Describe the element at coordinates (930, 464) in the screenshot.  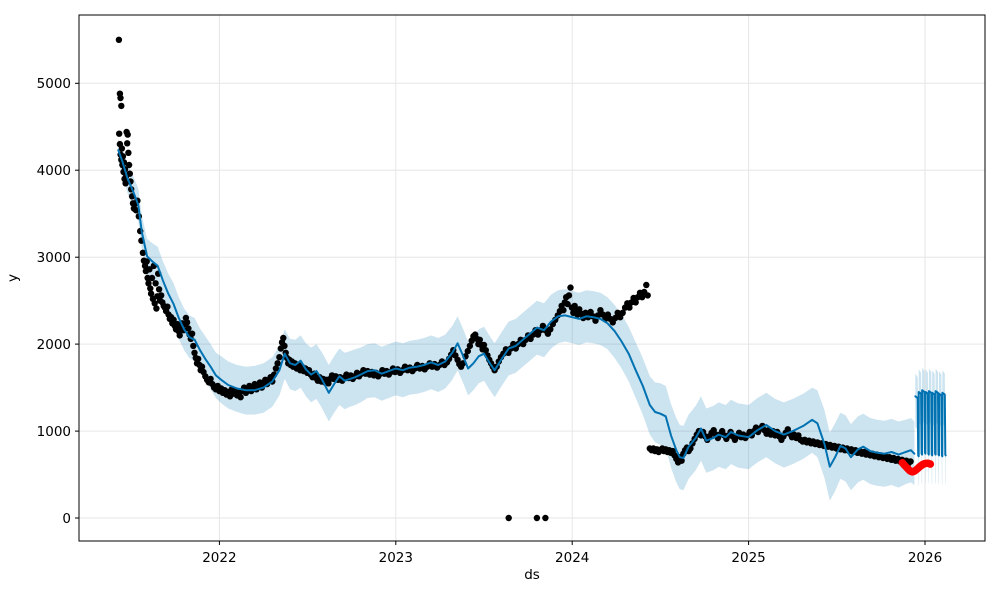
I see `highlighted-point` at that location.